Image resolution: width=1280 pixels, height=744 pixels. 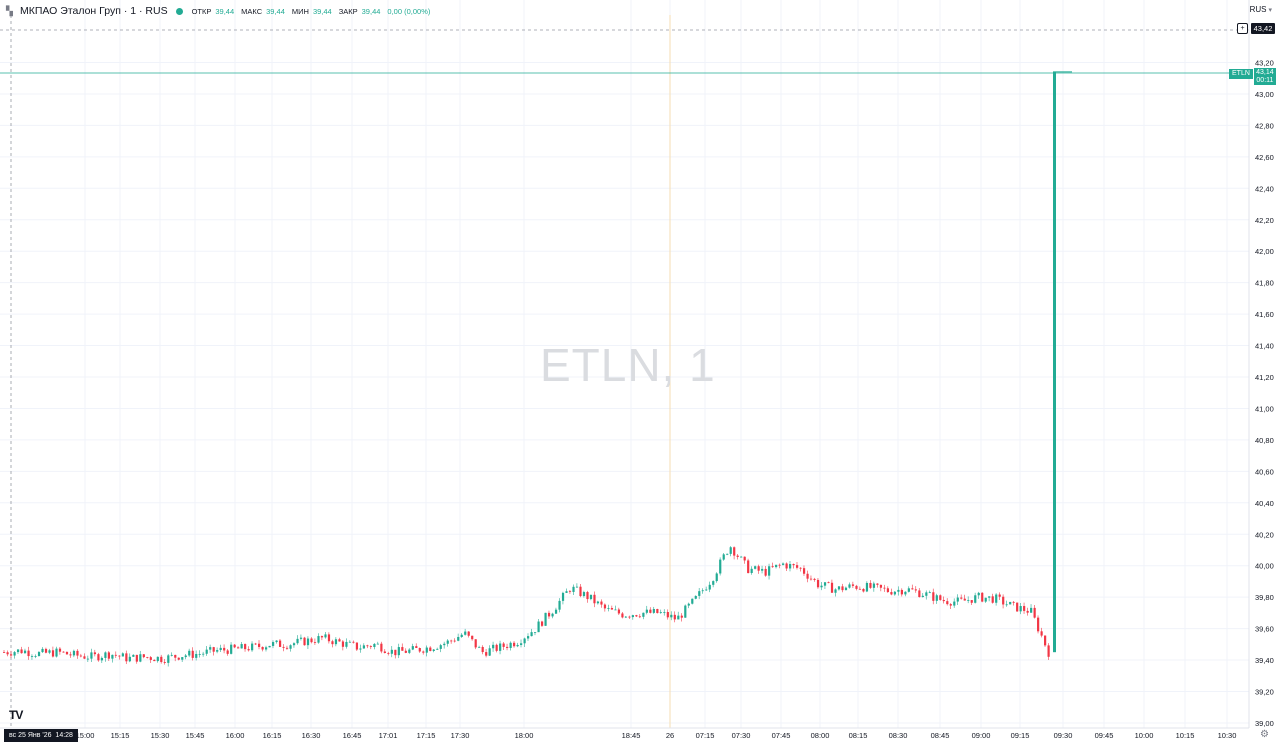 I want to click on low-value: 39,44, so click(x=322, y=11).